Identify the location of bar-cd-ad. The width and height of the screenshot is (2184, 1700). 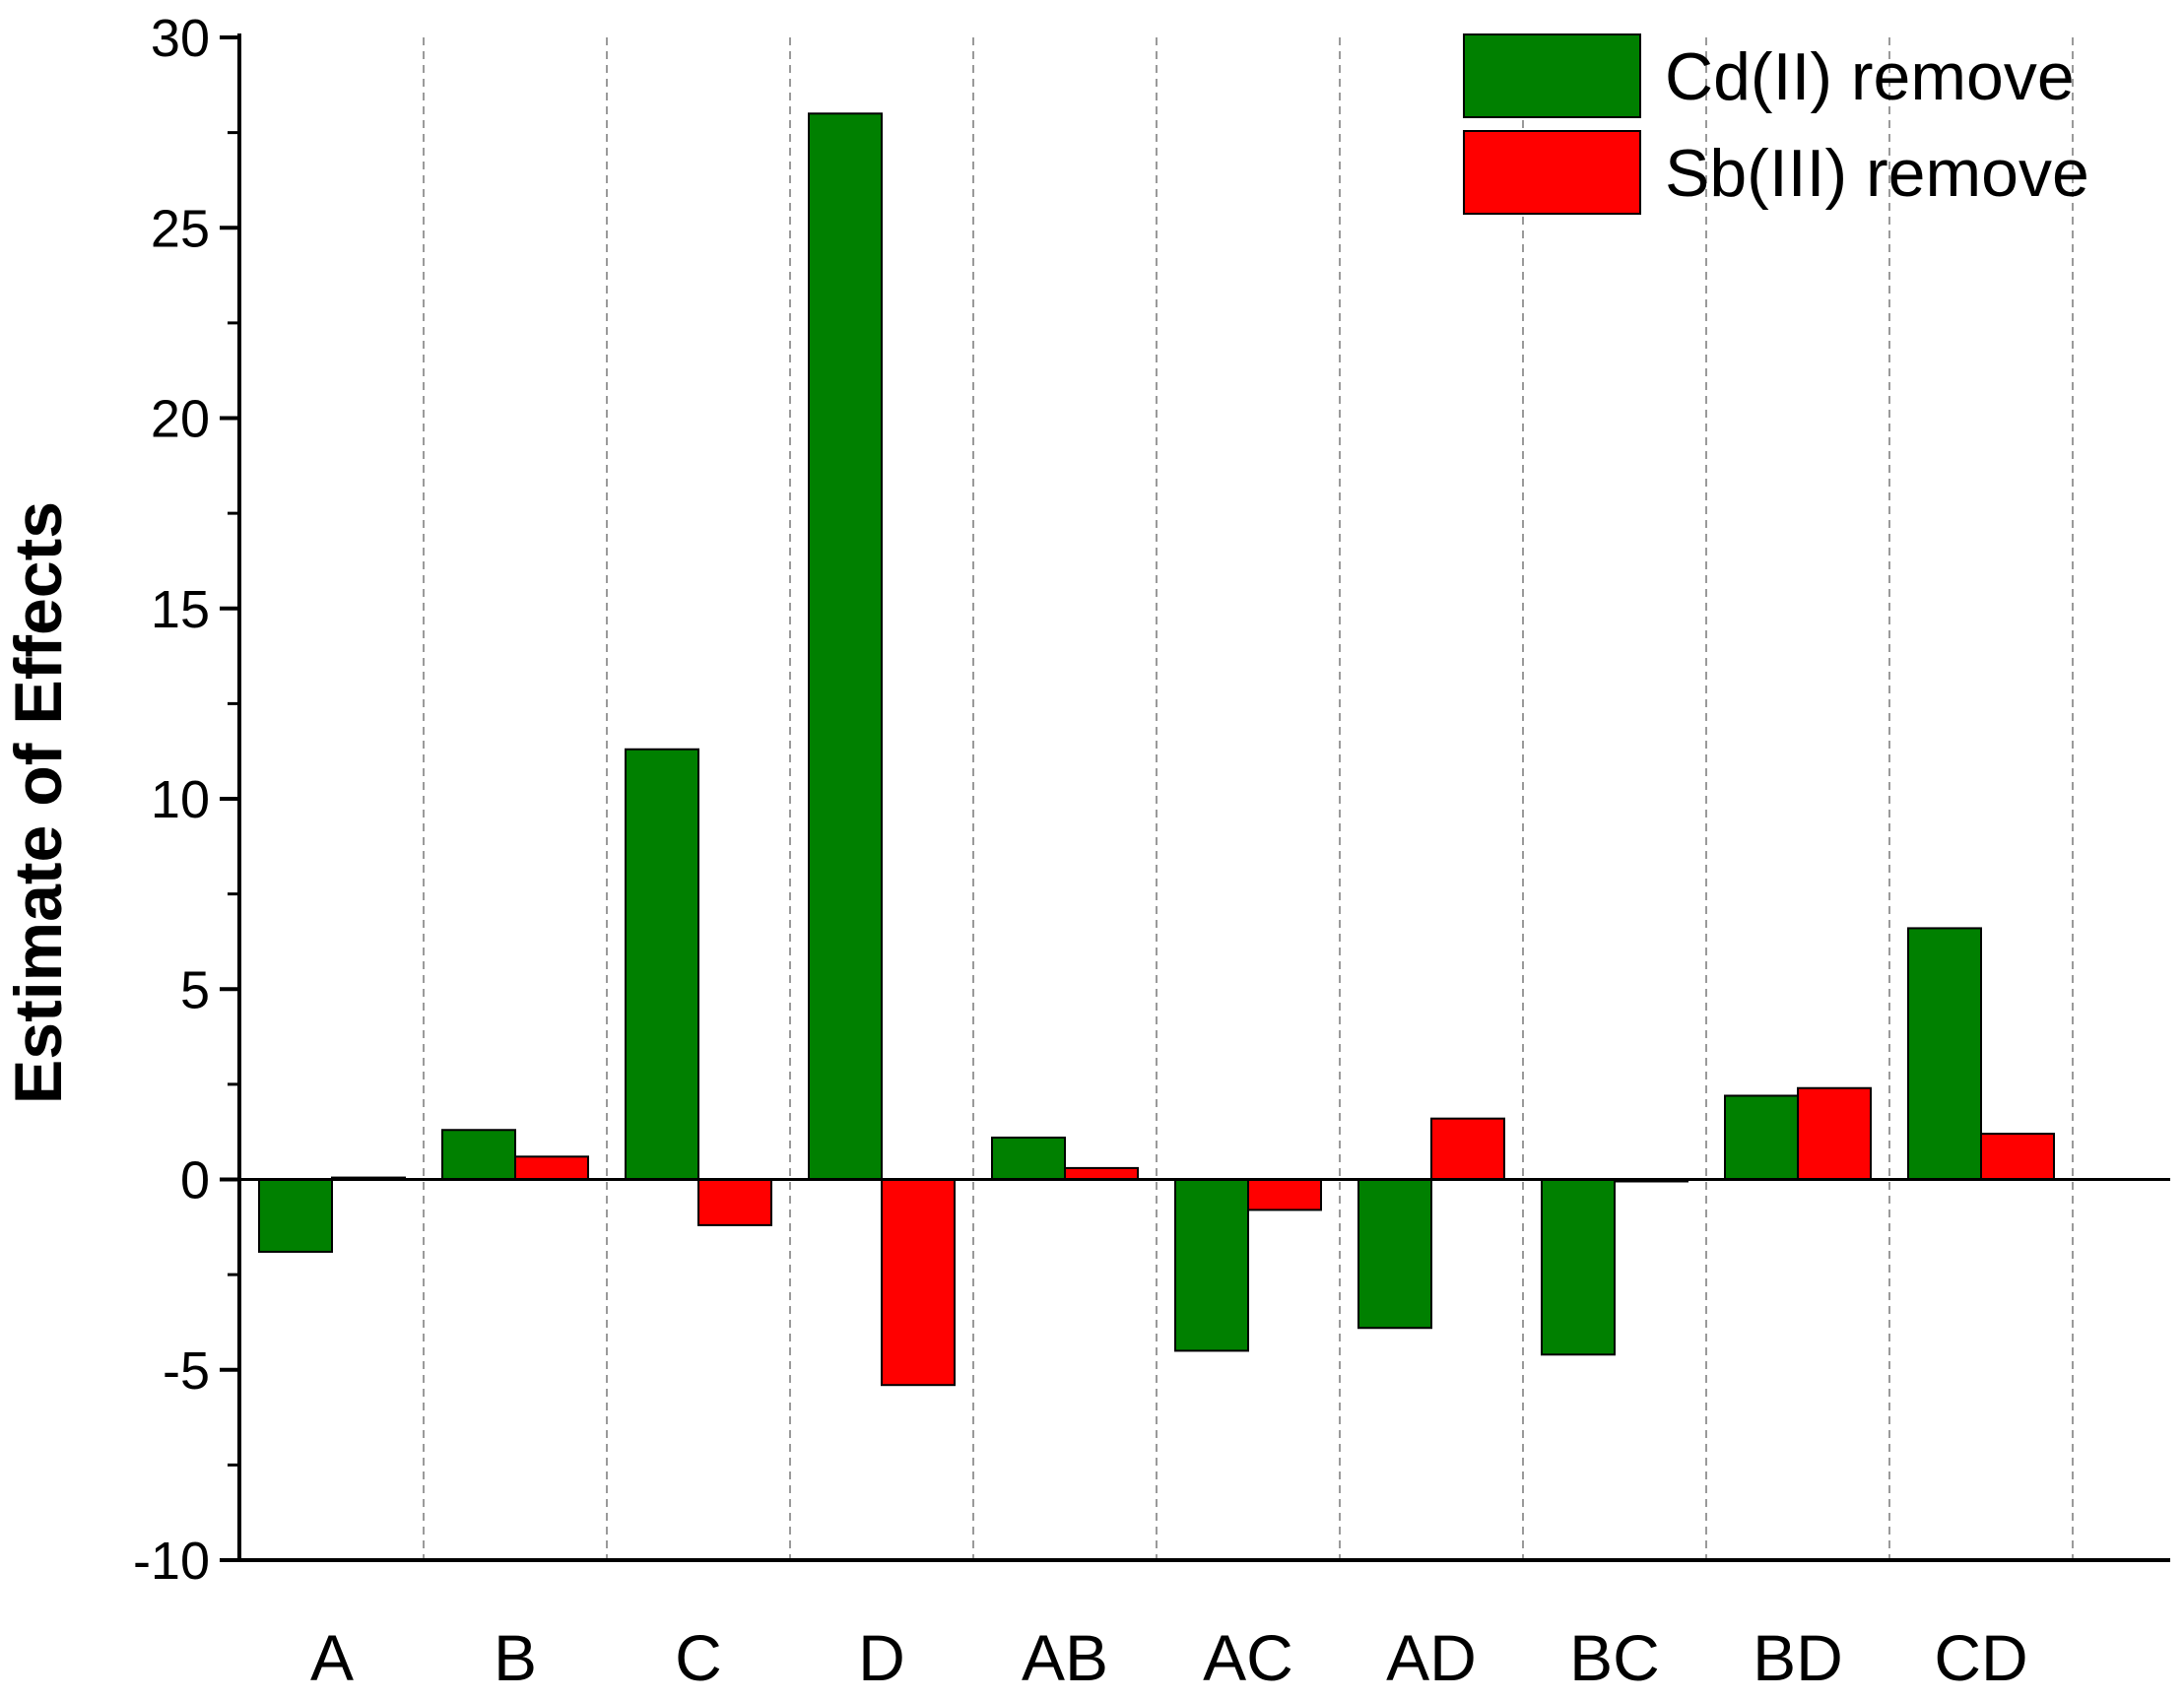
(1394, 1254).